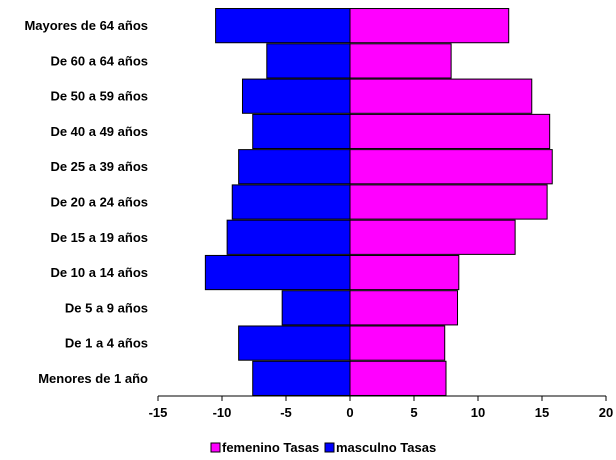 This screenshot has width=616, height=460. What do you see at coordinates (386, 447) in the screenshot?
I see `legend-label: masculno Tasas` at bounding box center [386, 447].